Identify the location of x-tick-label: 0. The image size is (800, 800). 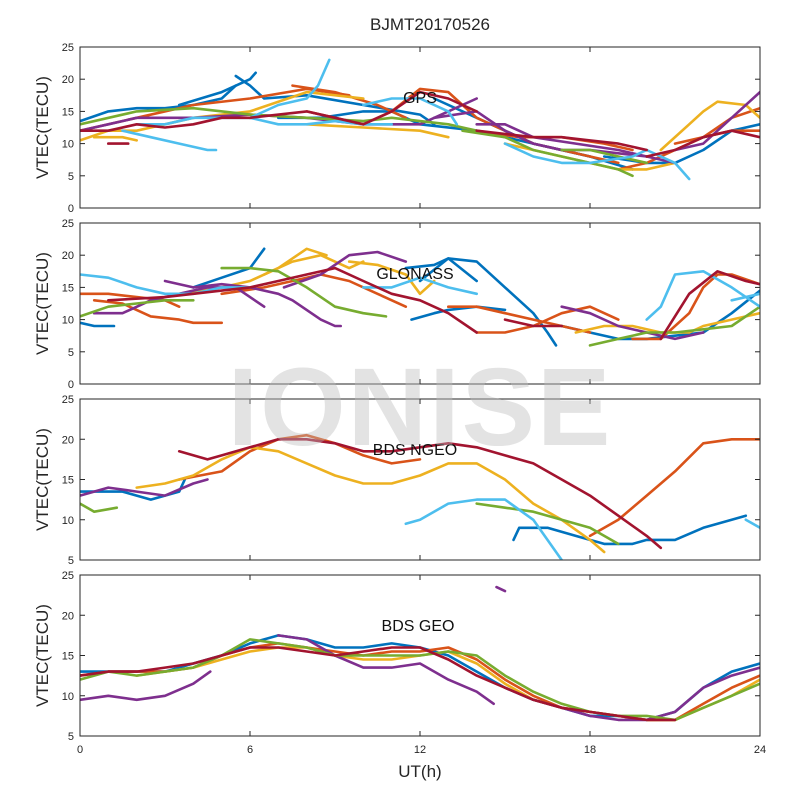
(80, 750).